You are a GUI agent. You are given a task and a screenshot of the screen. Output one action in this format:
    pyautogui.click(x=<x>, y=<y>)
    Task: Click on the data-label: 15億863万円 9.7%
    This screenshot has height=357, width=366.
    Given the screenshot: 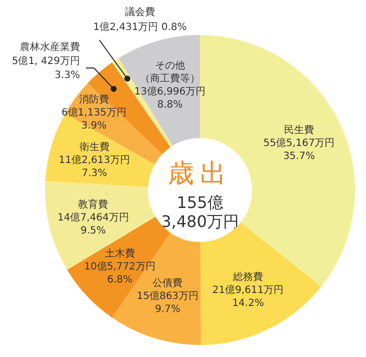 What is the action you would take?
    pyautogui.click(x=167, y=303)
    